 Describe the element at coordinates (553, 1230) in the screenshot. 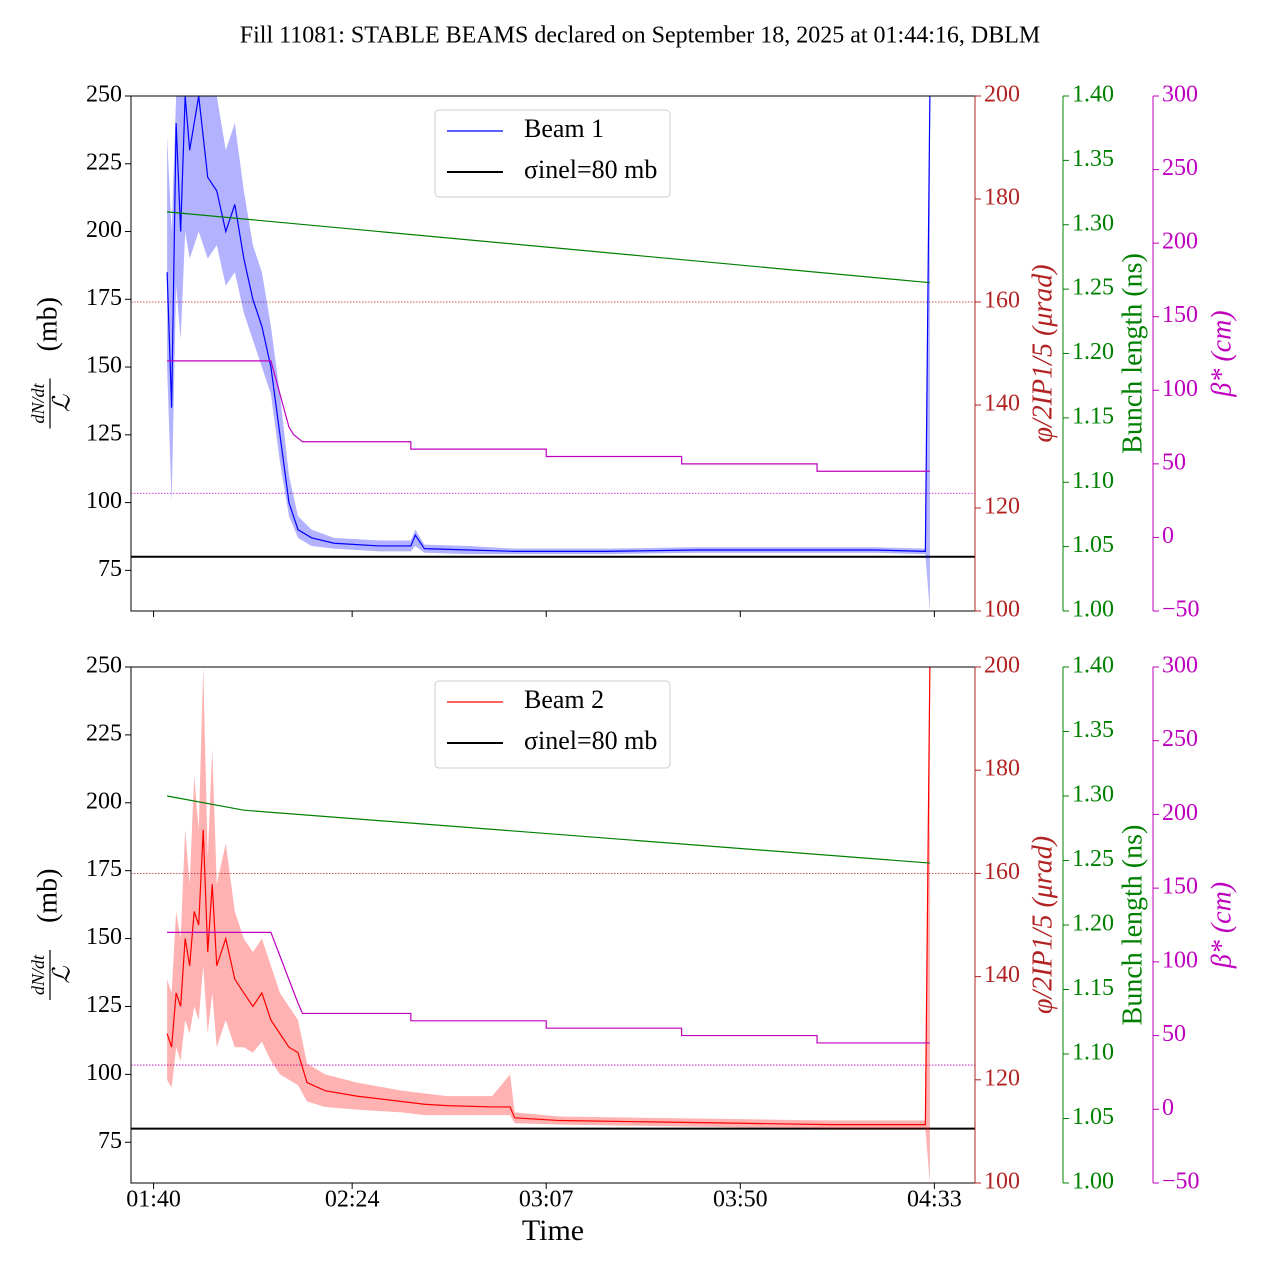

I see `x-axis-label: Time` at that location.